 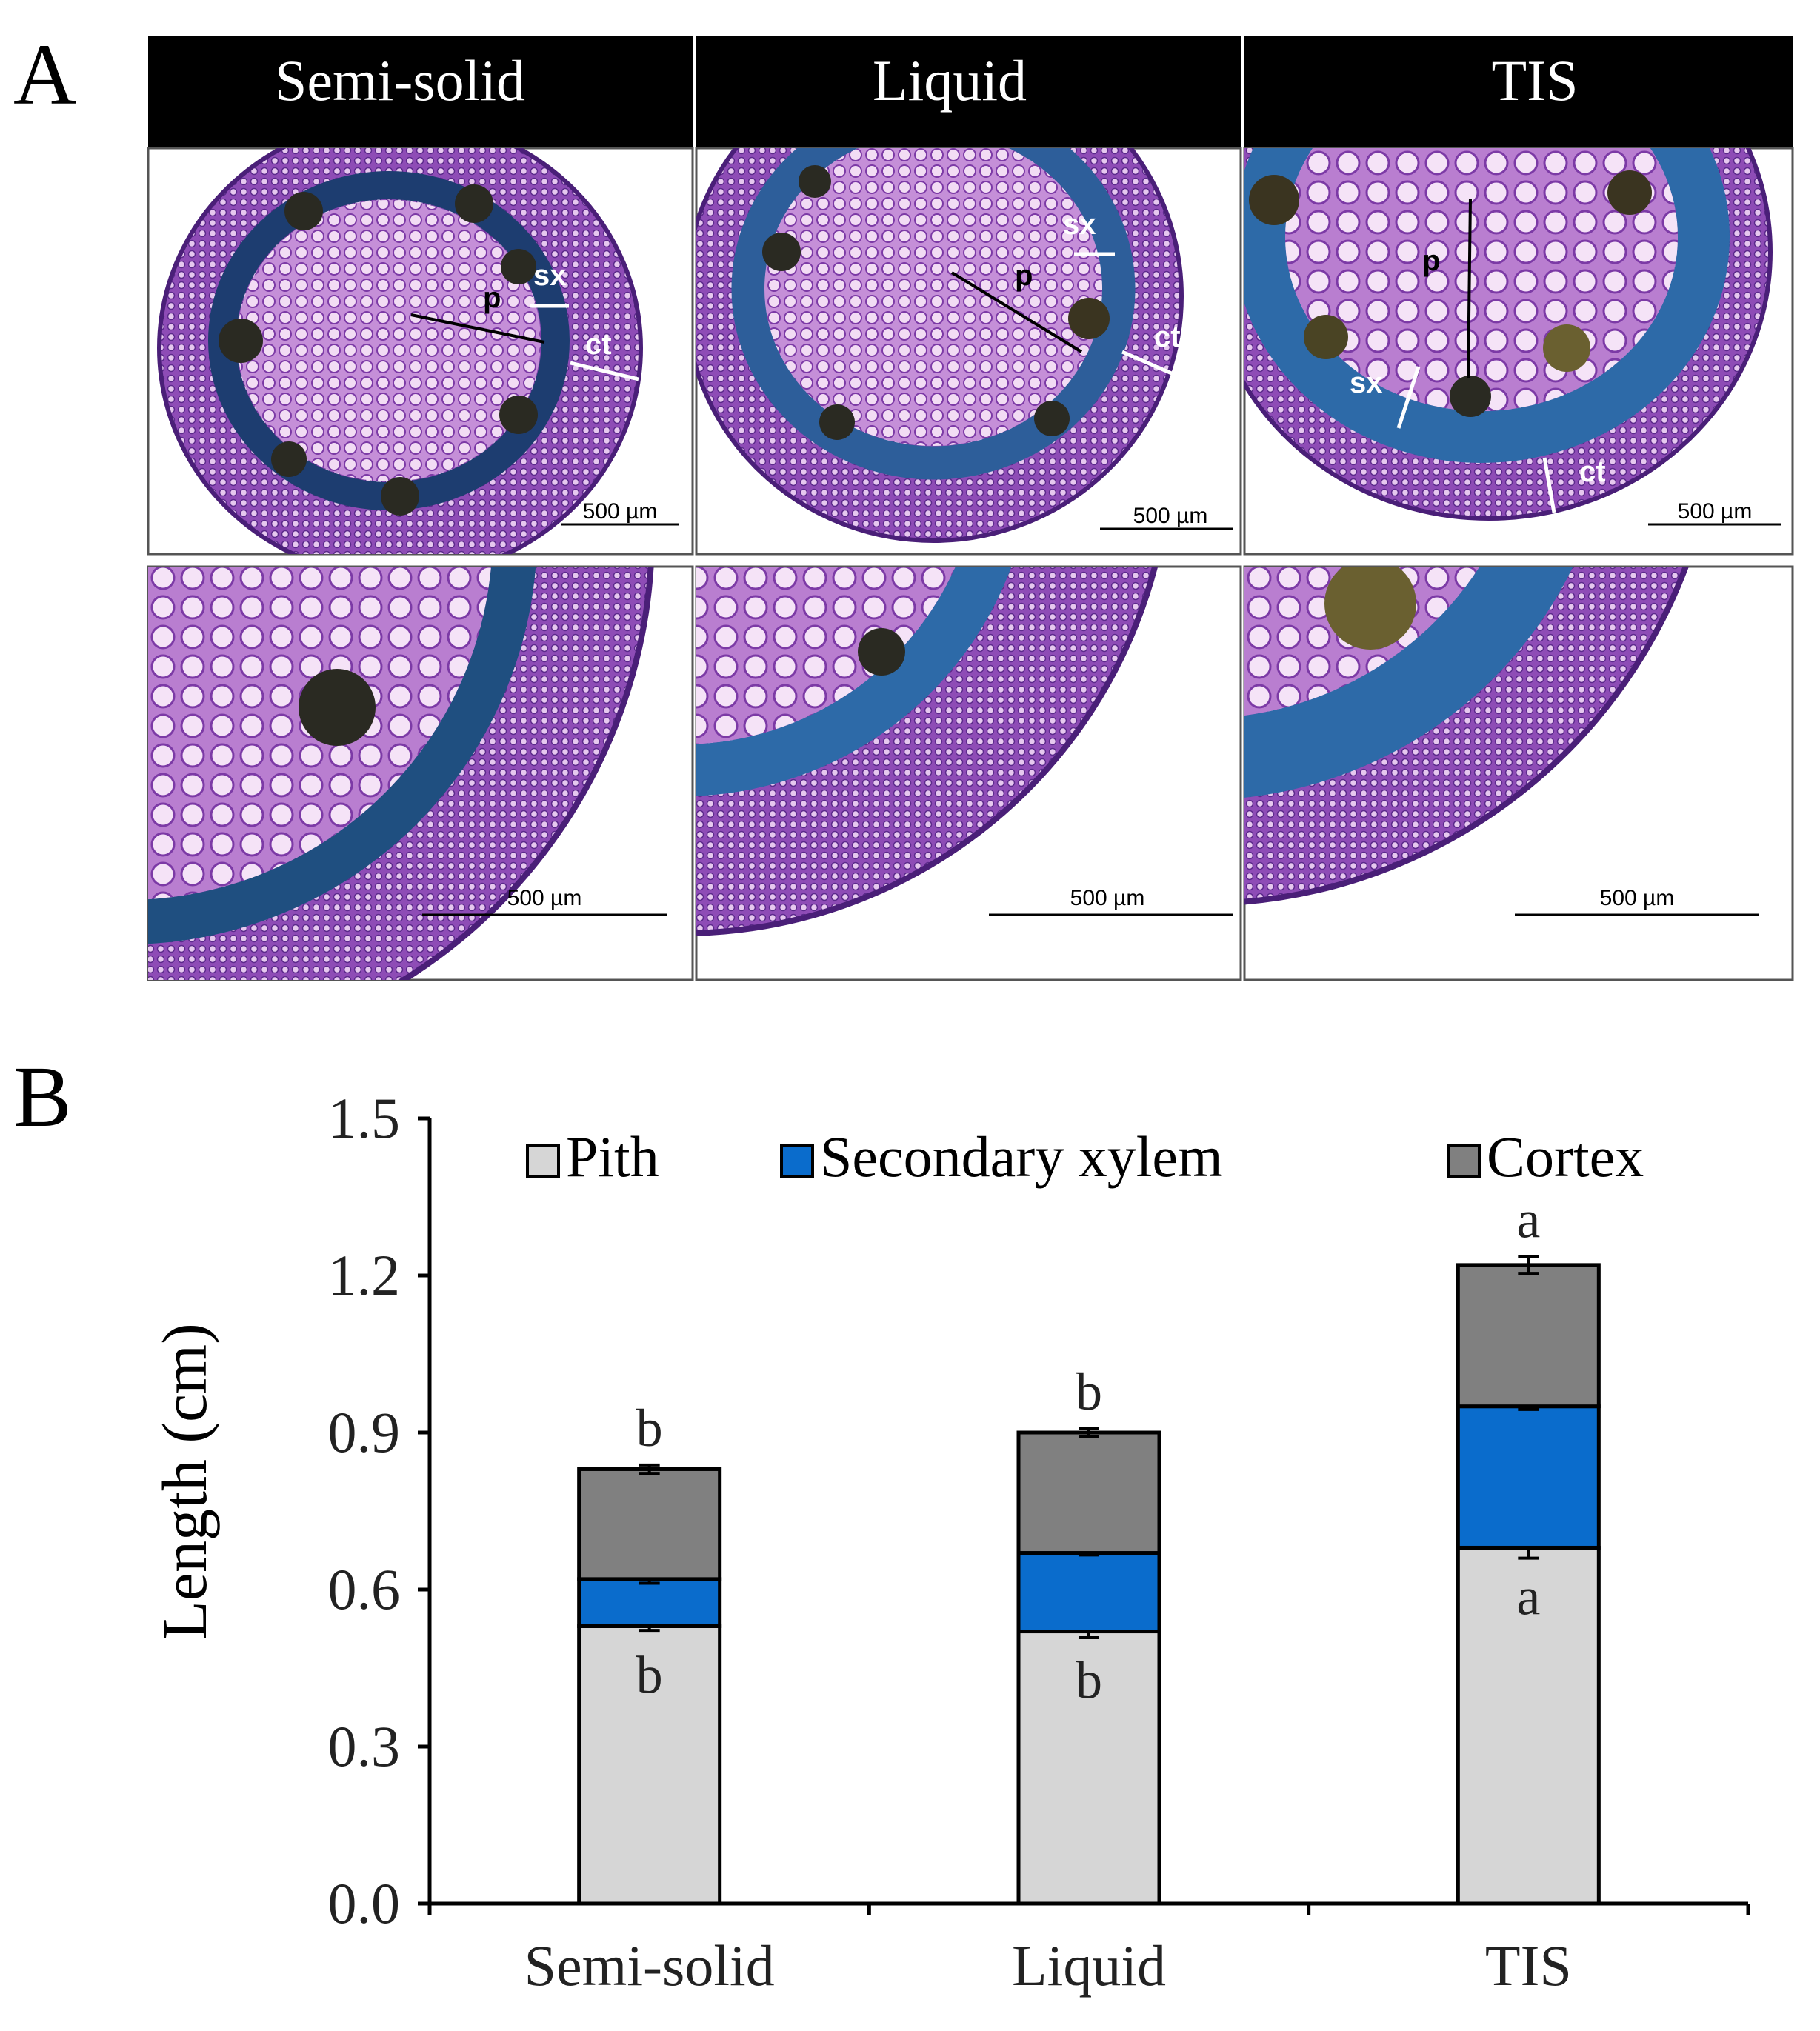 I want to click on y-tick-label: 1.5, so click(x=364, y=1118).